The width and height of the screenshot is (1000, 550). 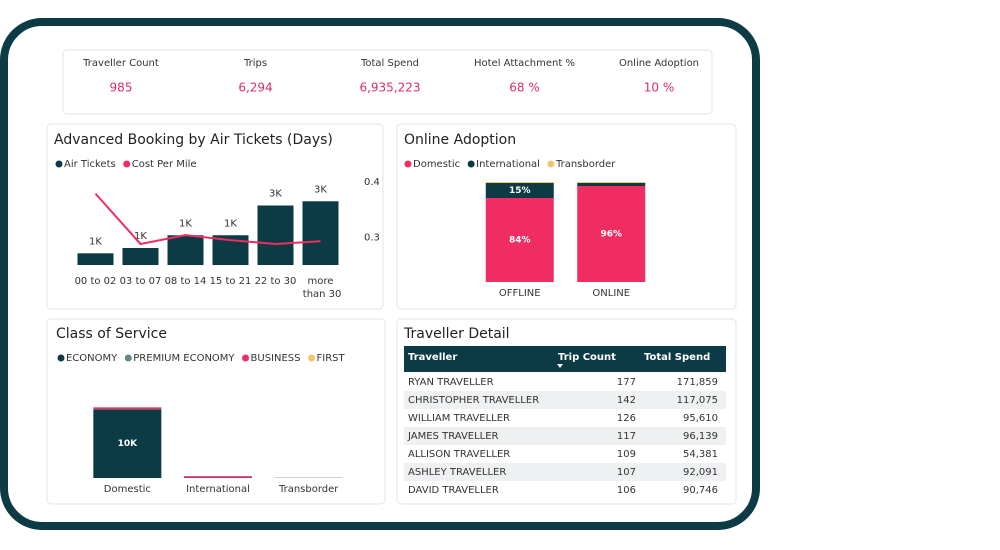 I want to click on kpi-panel, so click(x=387, y=82).